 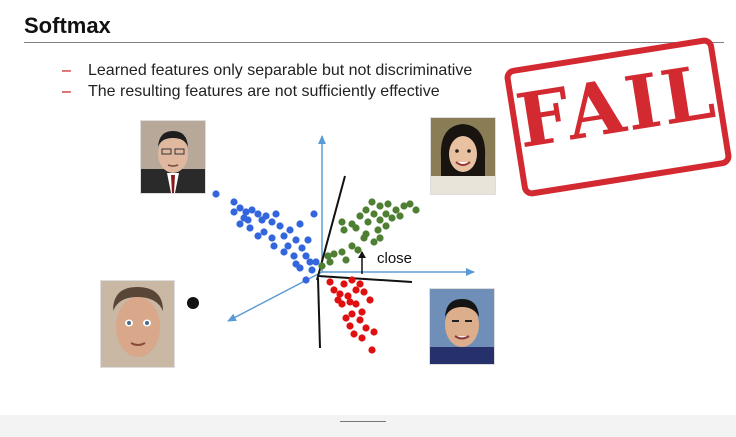 I want to click on slide-title: Softmax, so click(x=67, y=25).